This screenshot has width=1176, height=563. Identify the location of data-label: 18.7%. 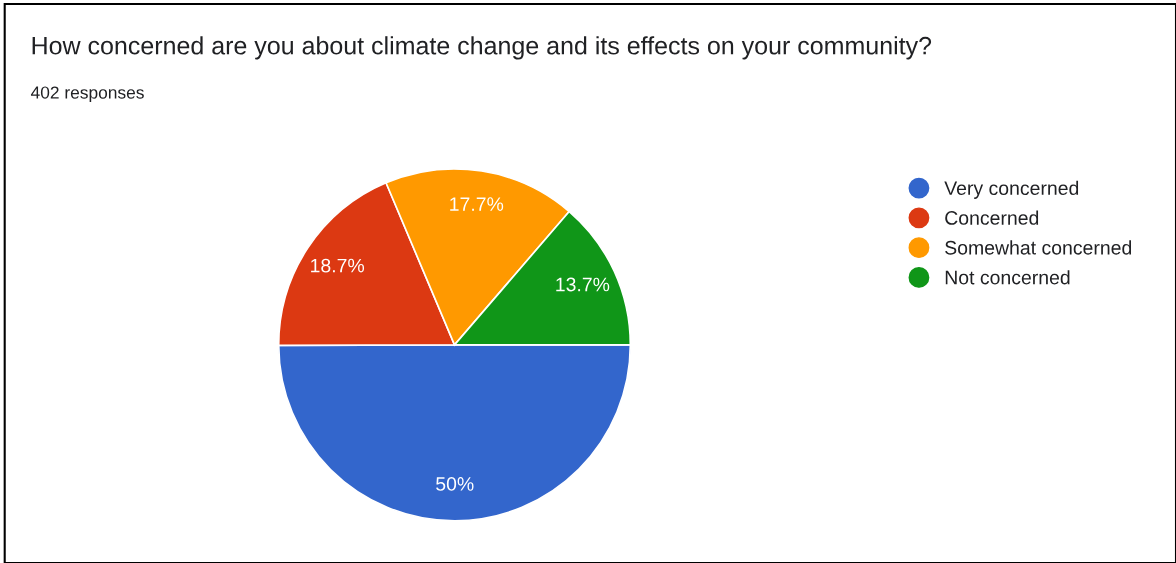
(338, 265).